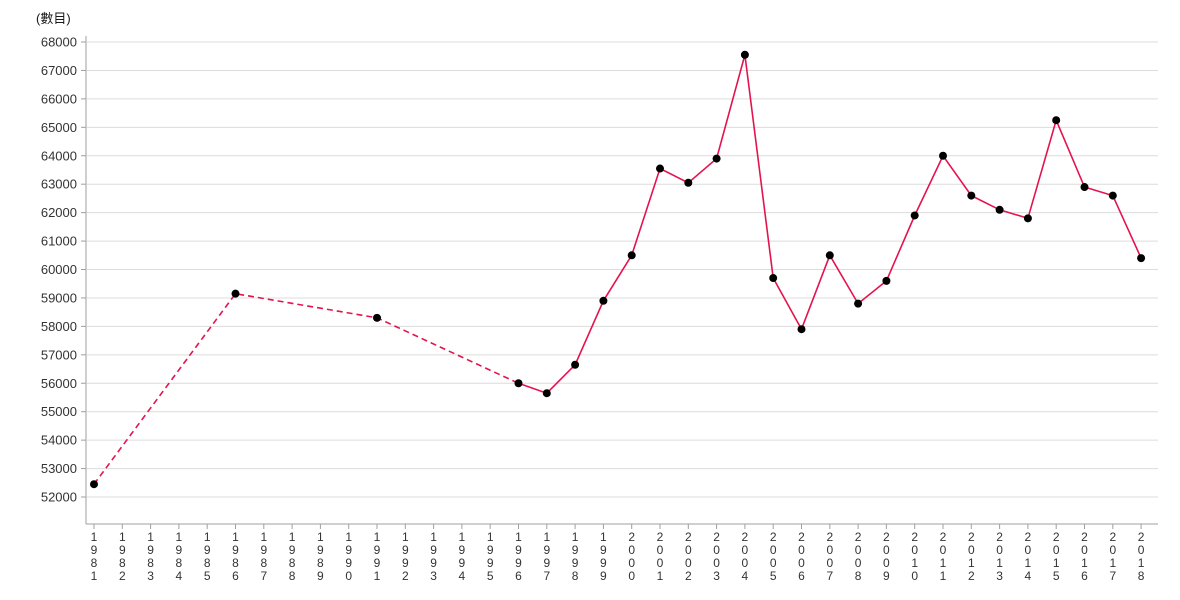 The height and width of the screenshot is (600, 1180). Describe the element at coordinates (59, 184) in the screenshot. I see `y-tick-label: 63000` at that location.